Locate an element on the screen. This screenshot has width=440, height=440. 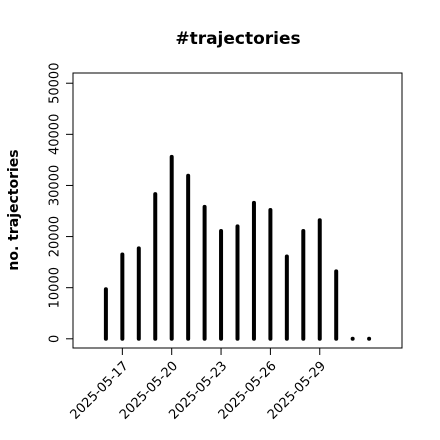
chart-title: #trajectories is located at coordinates (237, 39).